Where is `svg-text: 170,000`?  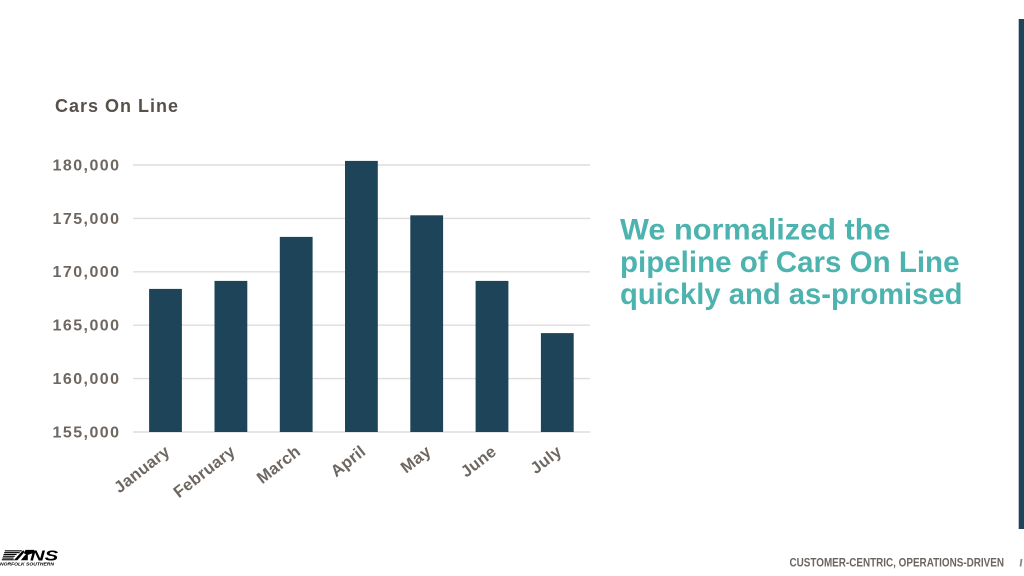 svg-text: 170,000 is located at coordinates (87, 272).